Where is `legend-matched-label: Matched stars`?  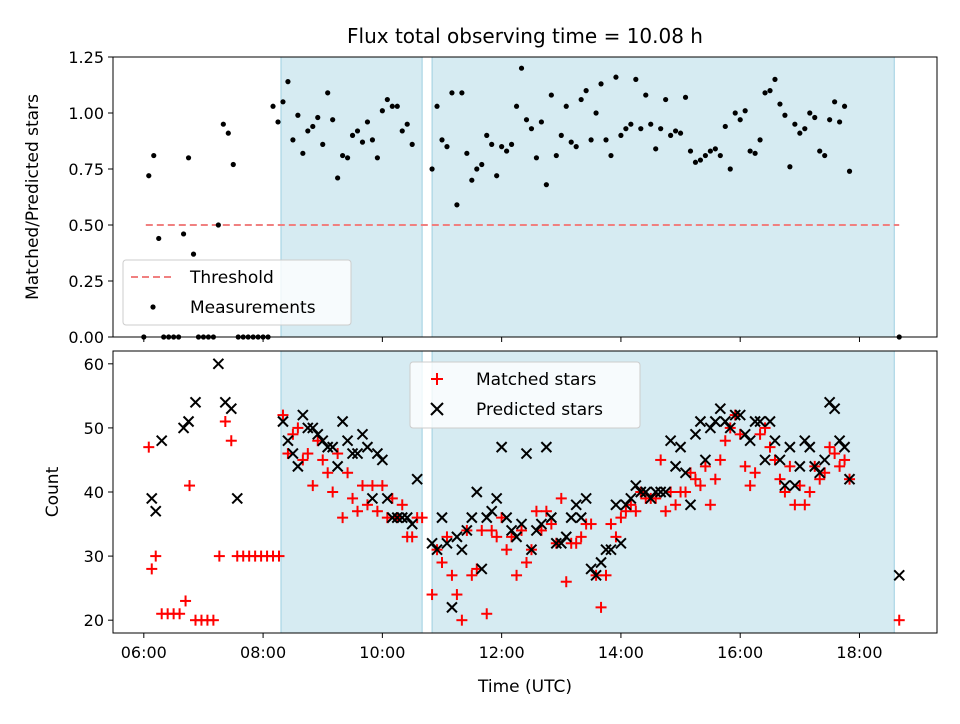
legend-matched-label: Matched stars is located at coordinates (536, 380).